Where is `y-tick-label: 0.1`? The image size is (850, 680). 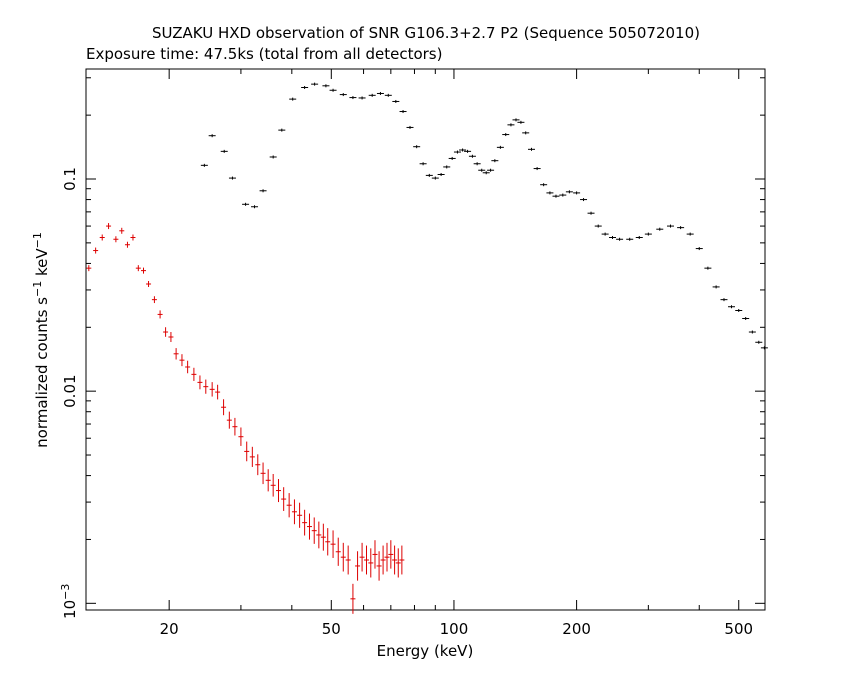 y-tick-label: 0.1 is located at coordinates (70, 179).